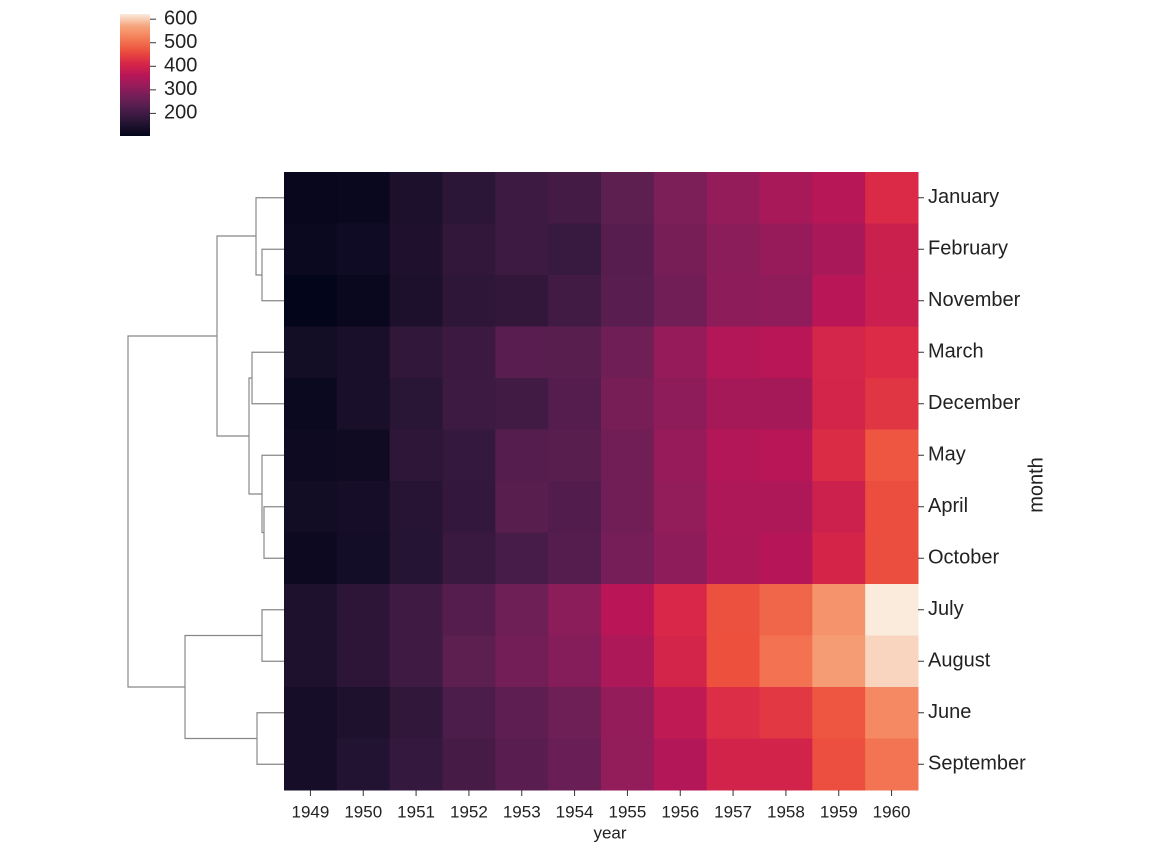 Image resolution: width=1158 pixels, height=854 pixels. Describe the element at coordinates (963, 558) in the screenshot. I see `y-tick-label: October` at that location.